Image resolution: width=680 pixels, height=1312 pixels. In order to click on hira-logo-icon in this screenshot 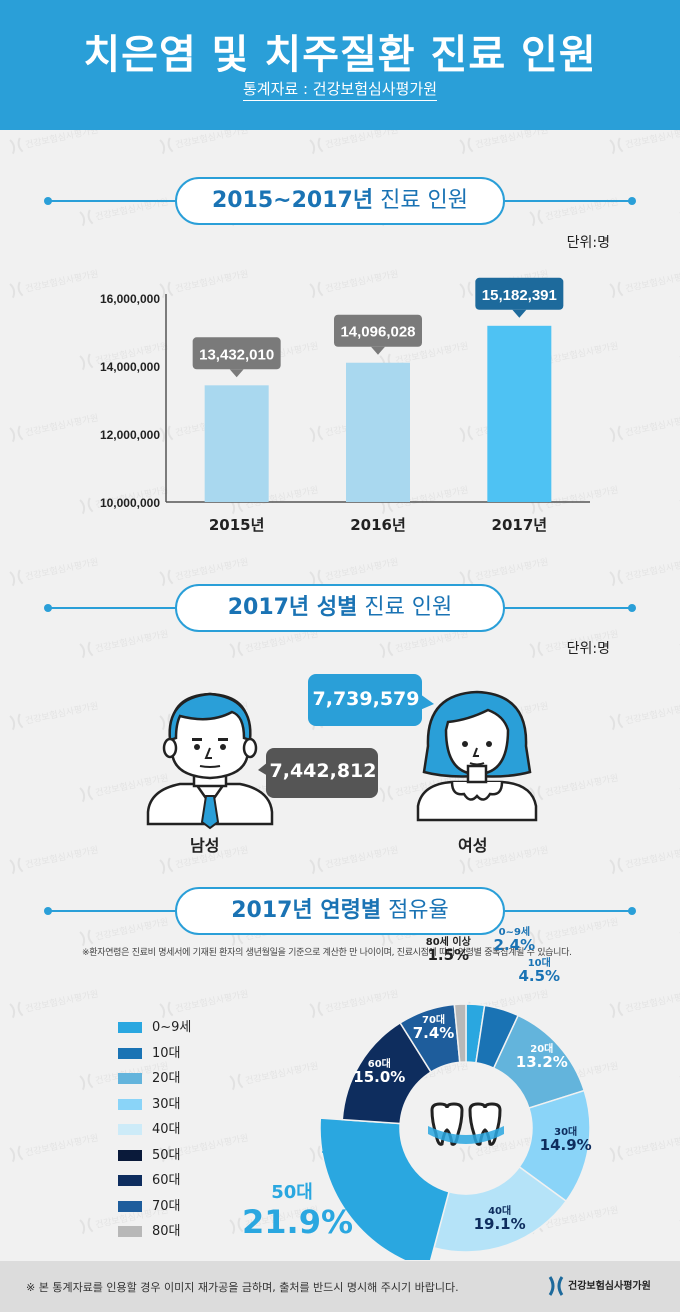, I will do `click(556, 1286)`.